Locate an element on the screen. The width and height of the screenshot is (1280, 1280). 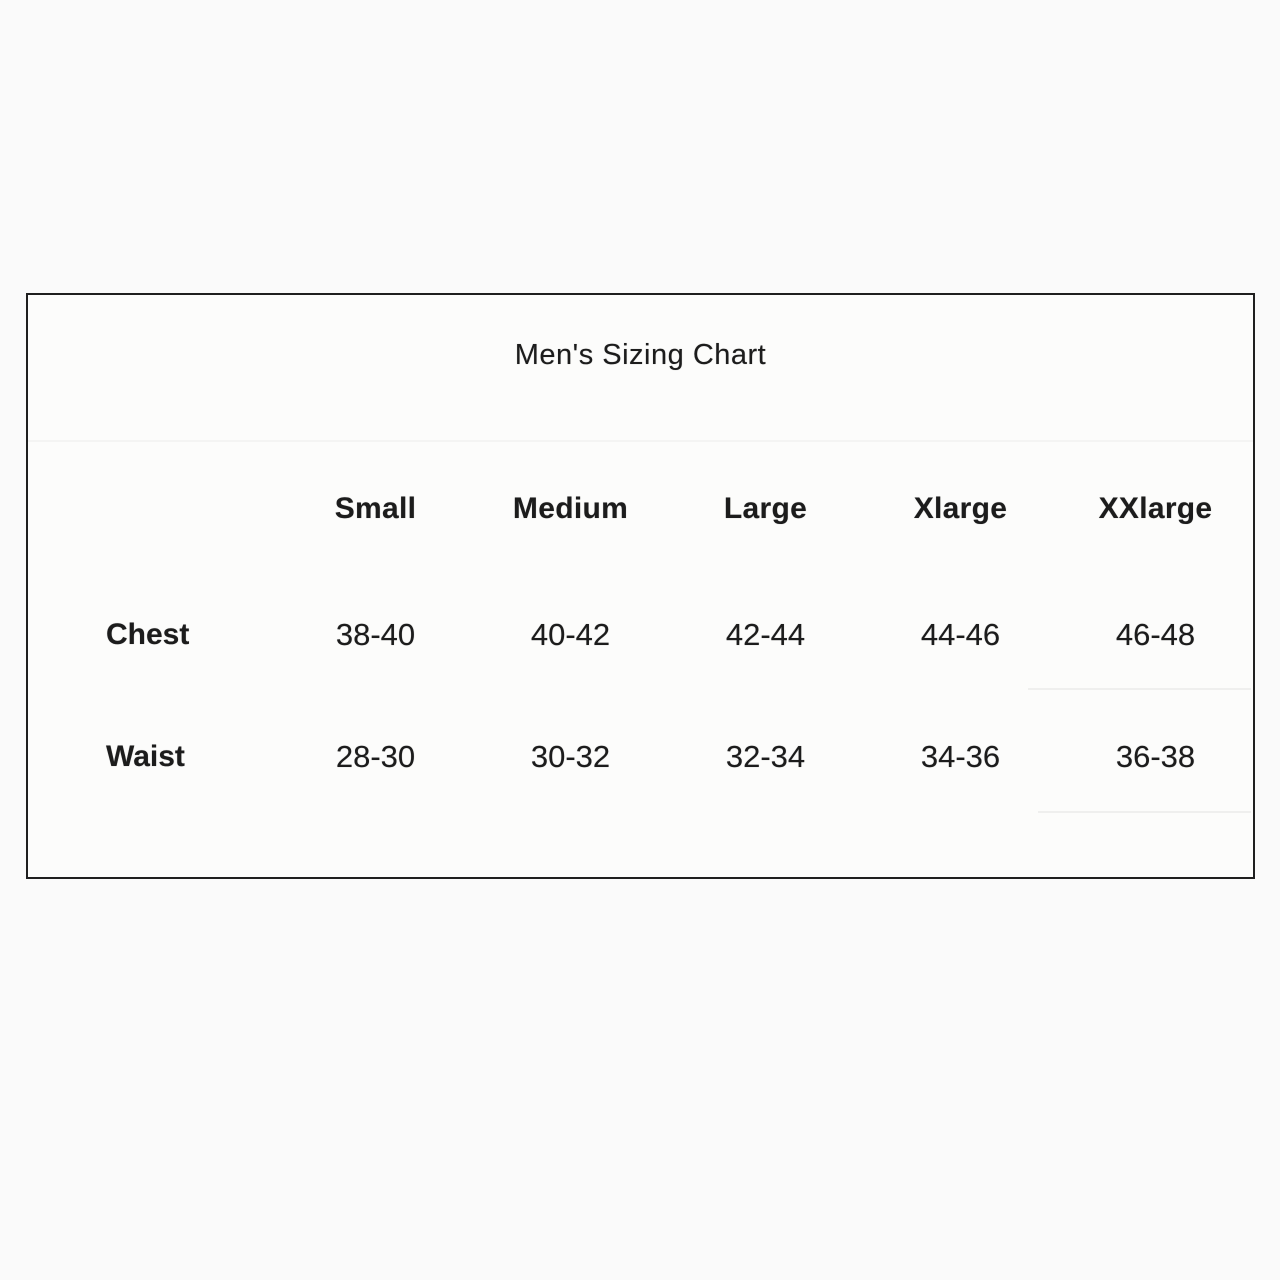
chest-xxlarge-value: 46-48 is located at coordinates (1155, 634).